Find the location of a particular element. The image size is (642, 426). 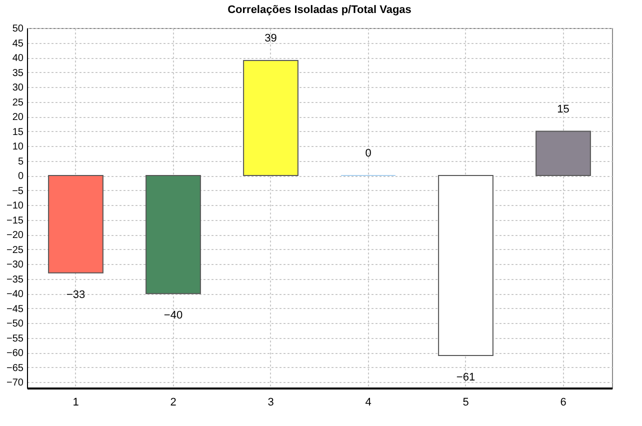

y-tick-label: −35 is located at coordinates (15, 280).